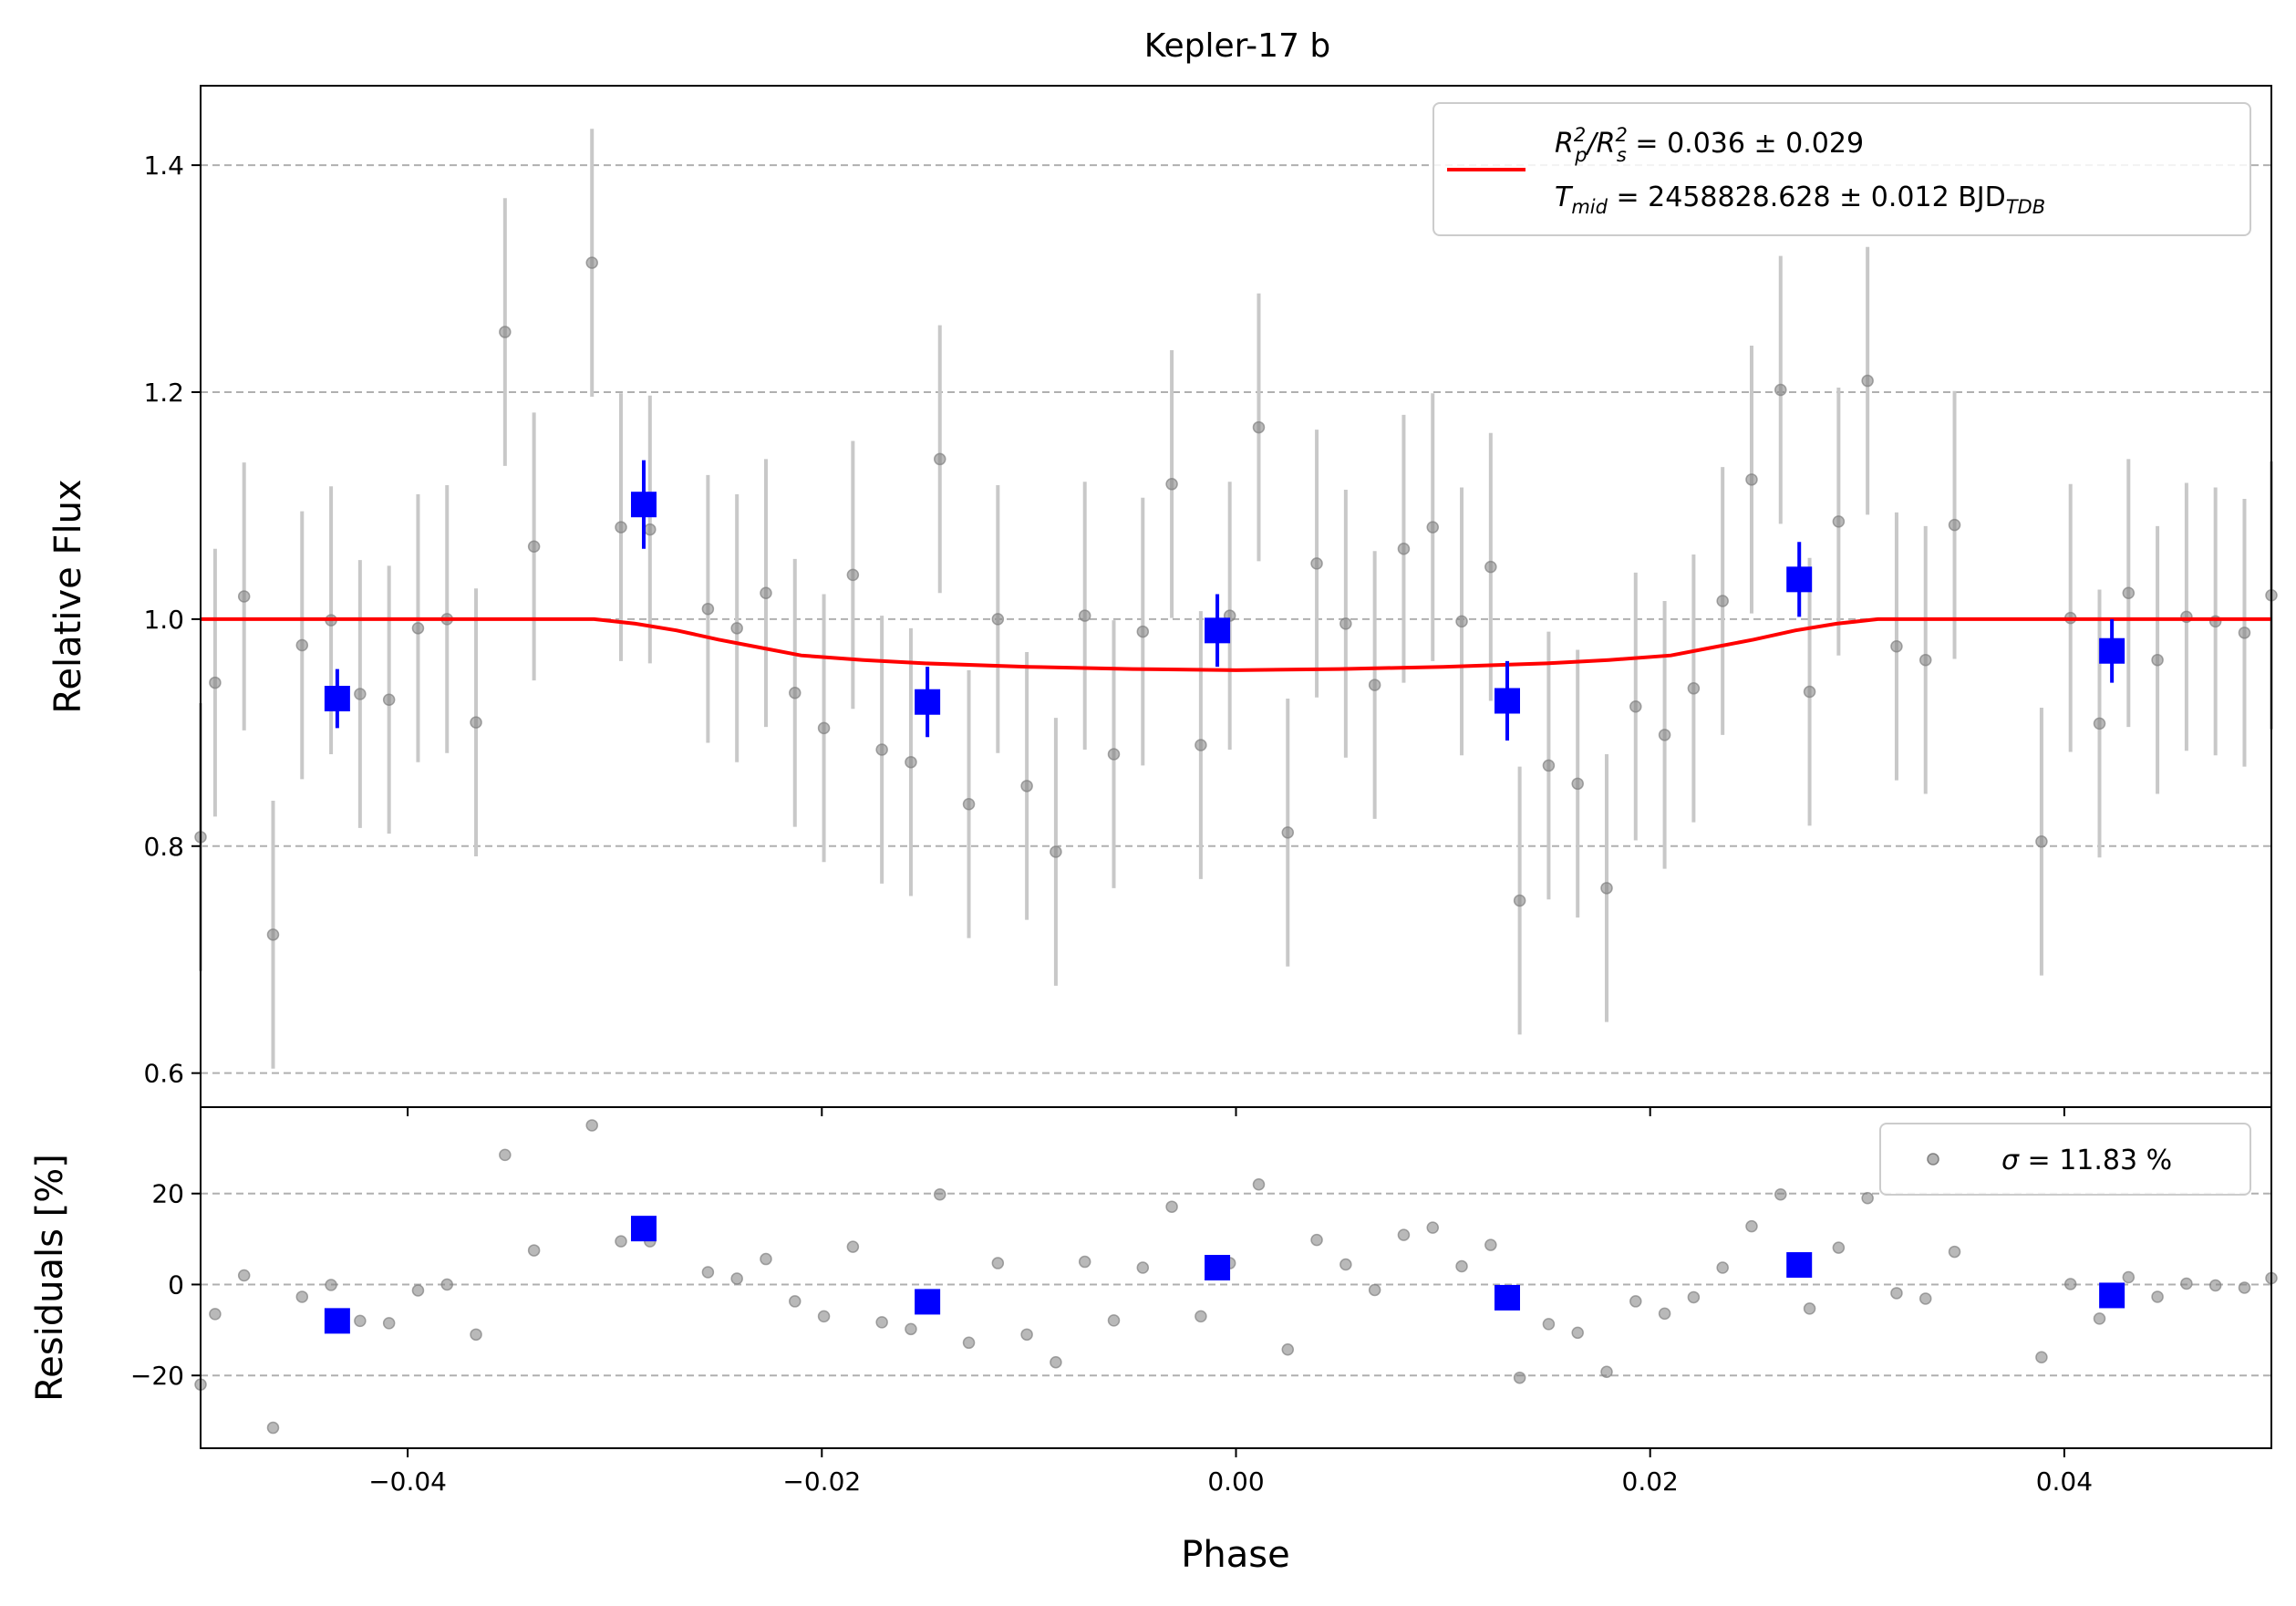 The image size is (2296, 1606). What do you see at coordinates (2065, 1159) in the screenshot?
I see `sigma-legend-box` at bounding box center [2065, 1159].